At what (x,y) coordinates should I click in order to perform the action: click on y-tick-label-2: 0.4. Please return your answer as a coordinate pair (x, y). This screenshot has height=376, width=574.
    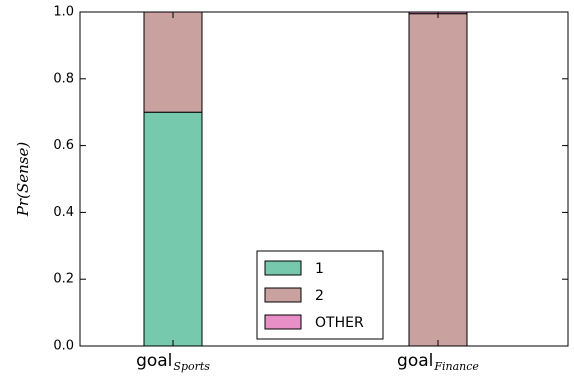
    Looking at the image, I should click on (63, 212).